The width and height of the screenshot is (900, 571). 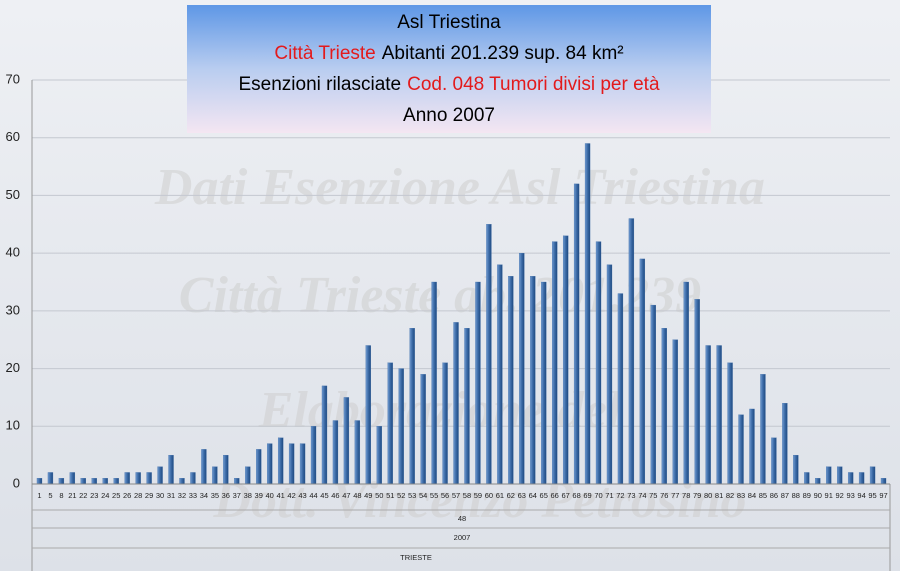 I want to click on x-tick-label: 60, so click(x=489, y=495).